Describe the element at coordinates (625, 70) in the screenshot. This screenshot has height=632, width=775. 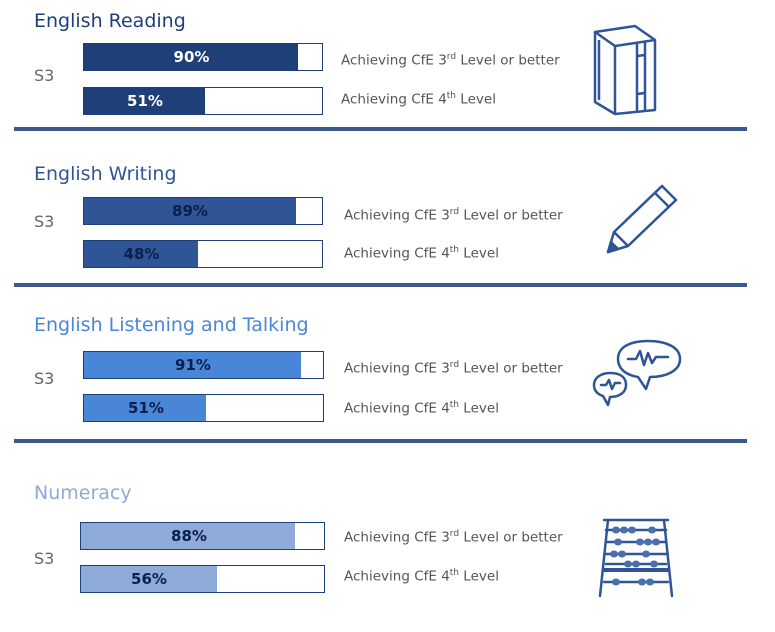
I see `book-icon` at that location.